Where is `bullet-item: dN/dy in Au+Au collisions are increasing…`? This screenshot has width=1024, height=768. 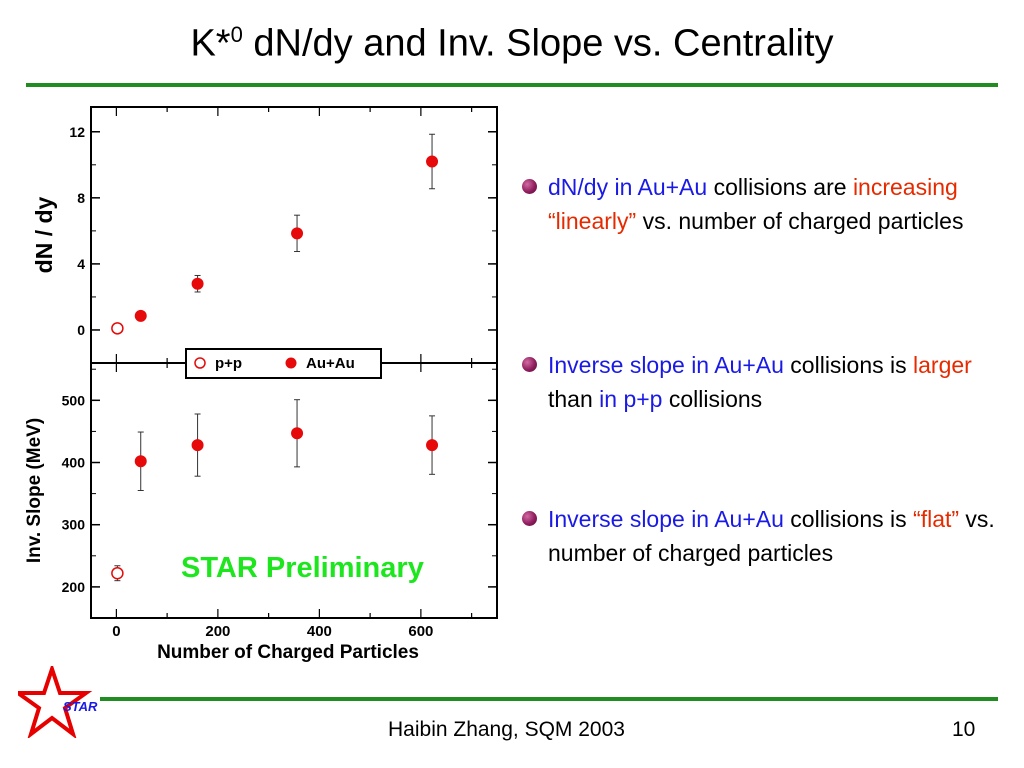
bullet-item: dN/dy in Au+Au collisions are increasing… is located at coordinates (760, 204).